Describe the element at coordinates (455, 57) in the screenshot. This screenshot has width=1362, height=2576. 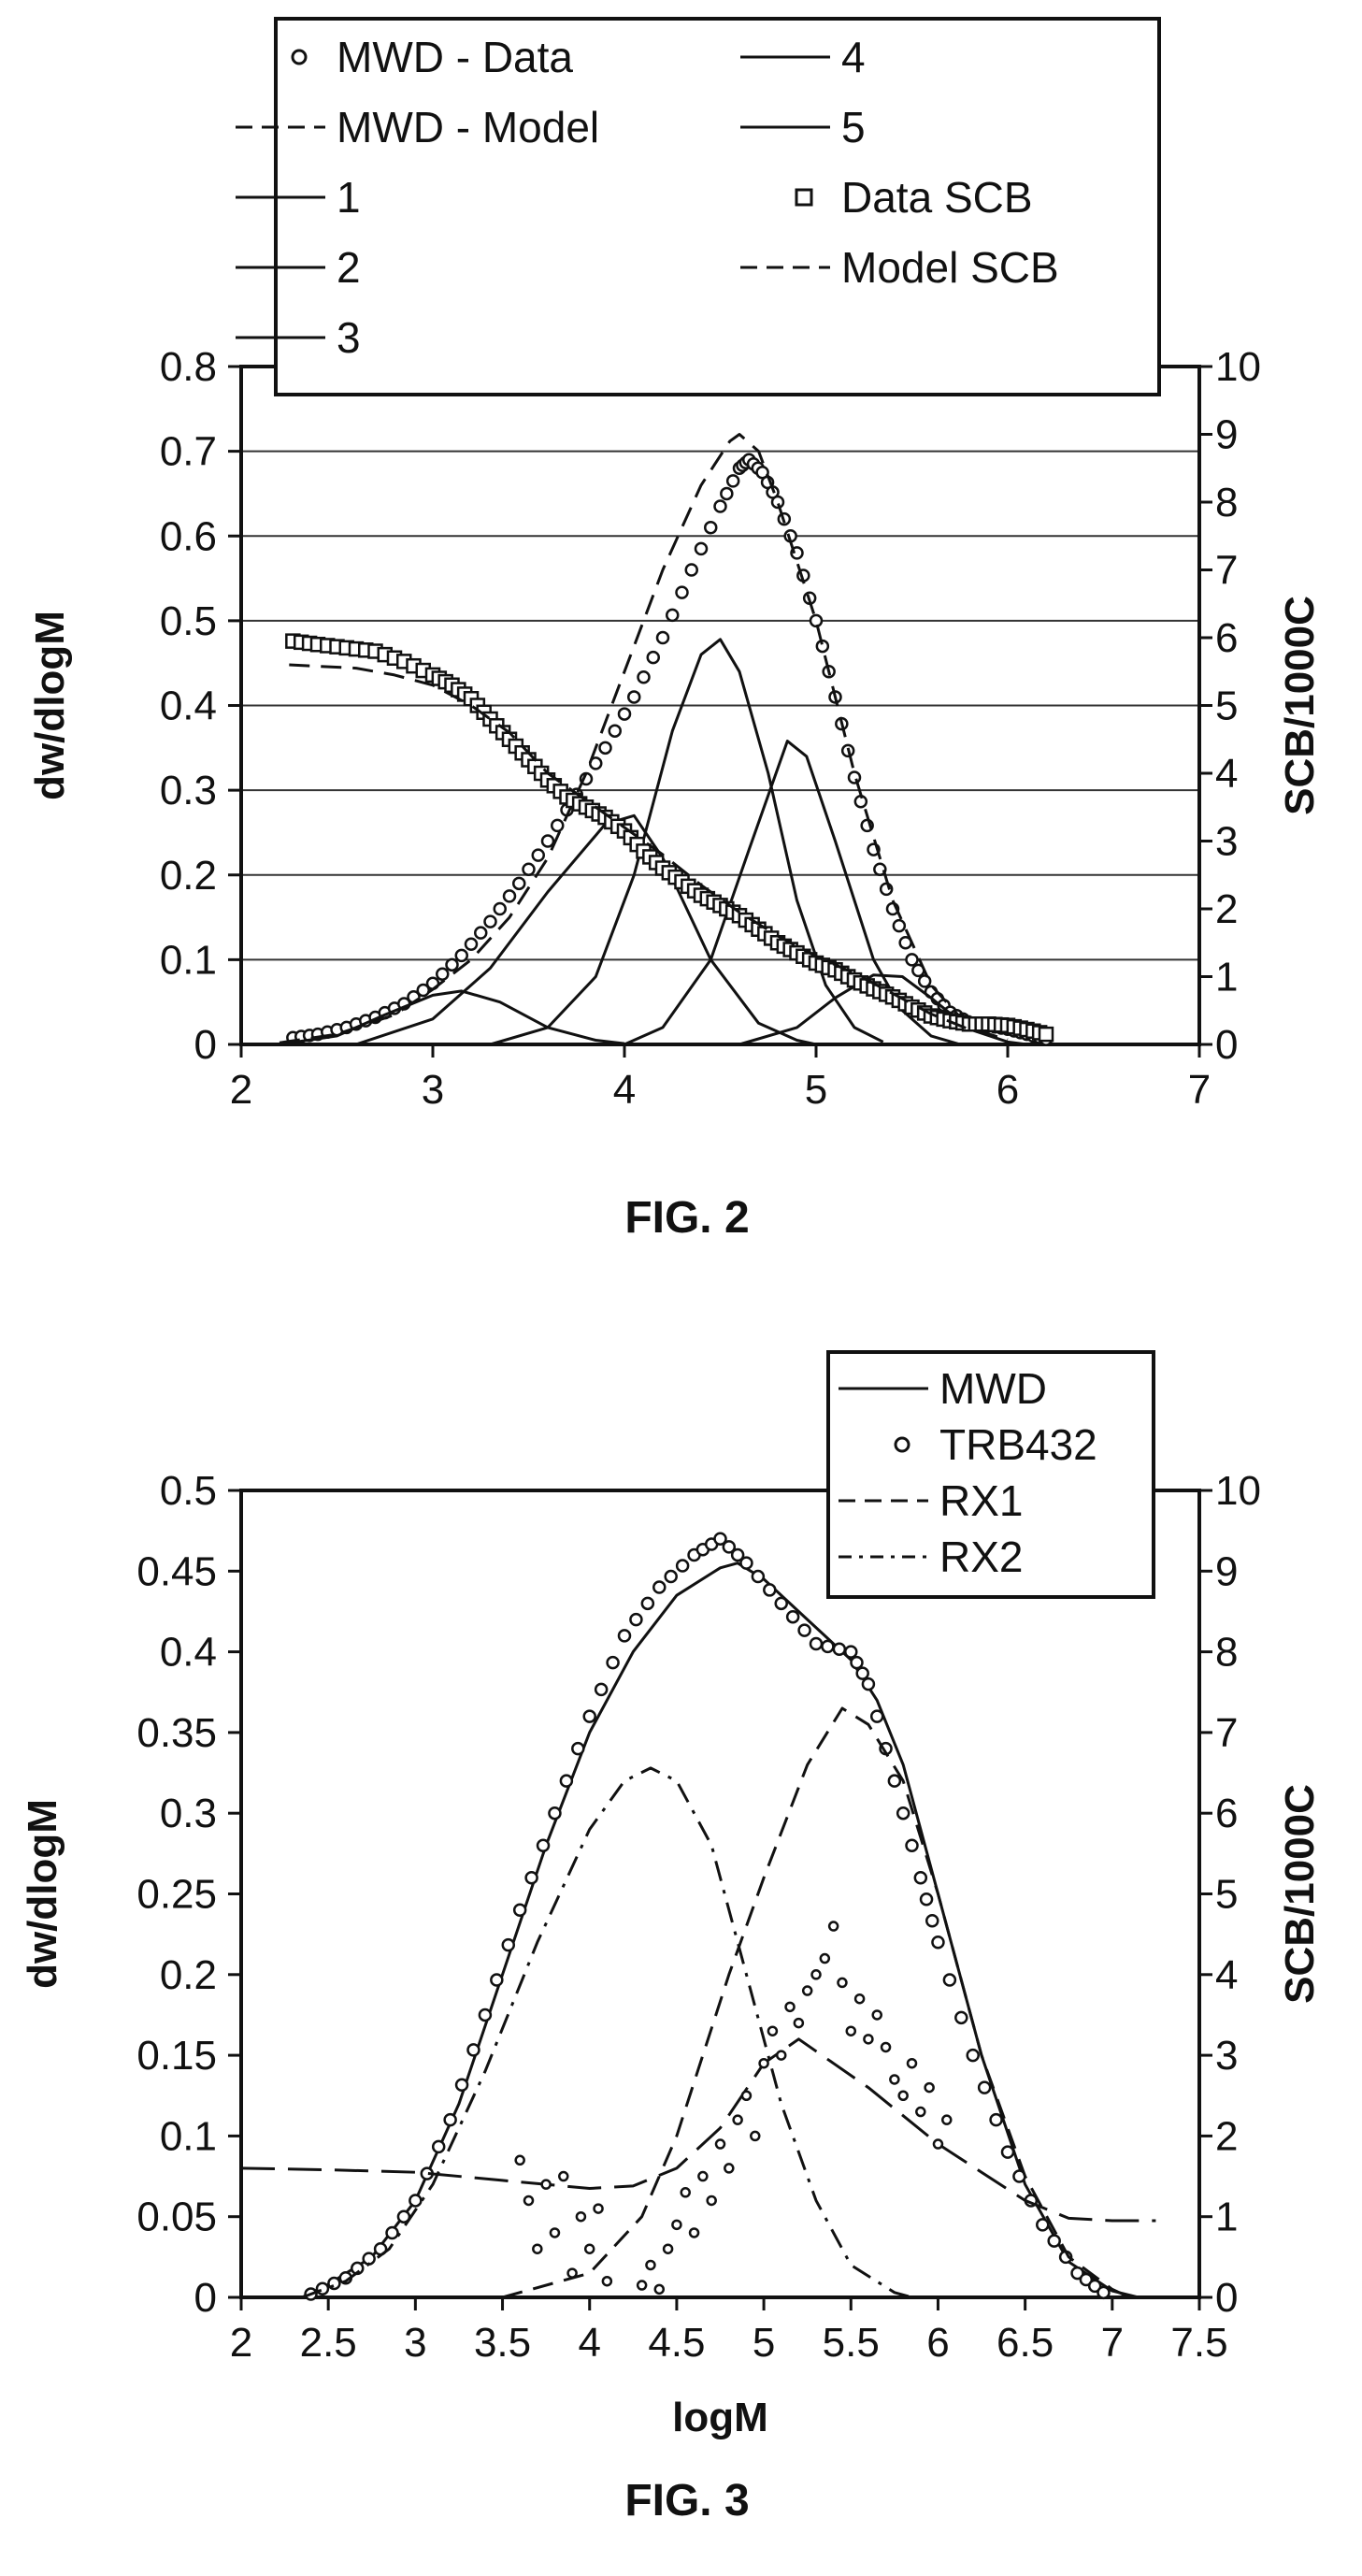
I see `legend-label: MWD - Data` at that location.